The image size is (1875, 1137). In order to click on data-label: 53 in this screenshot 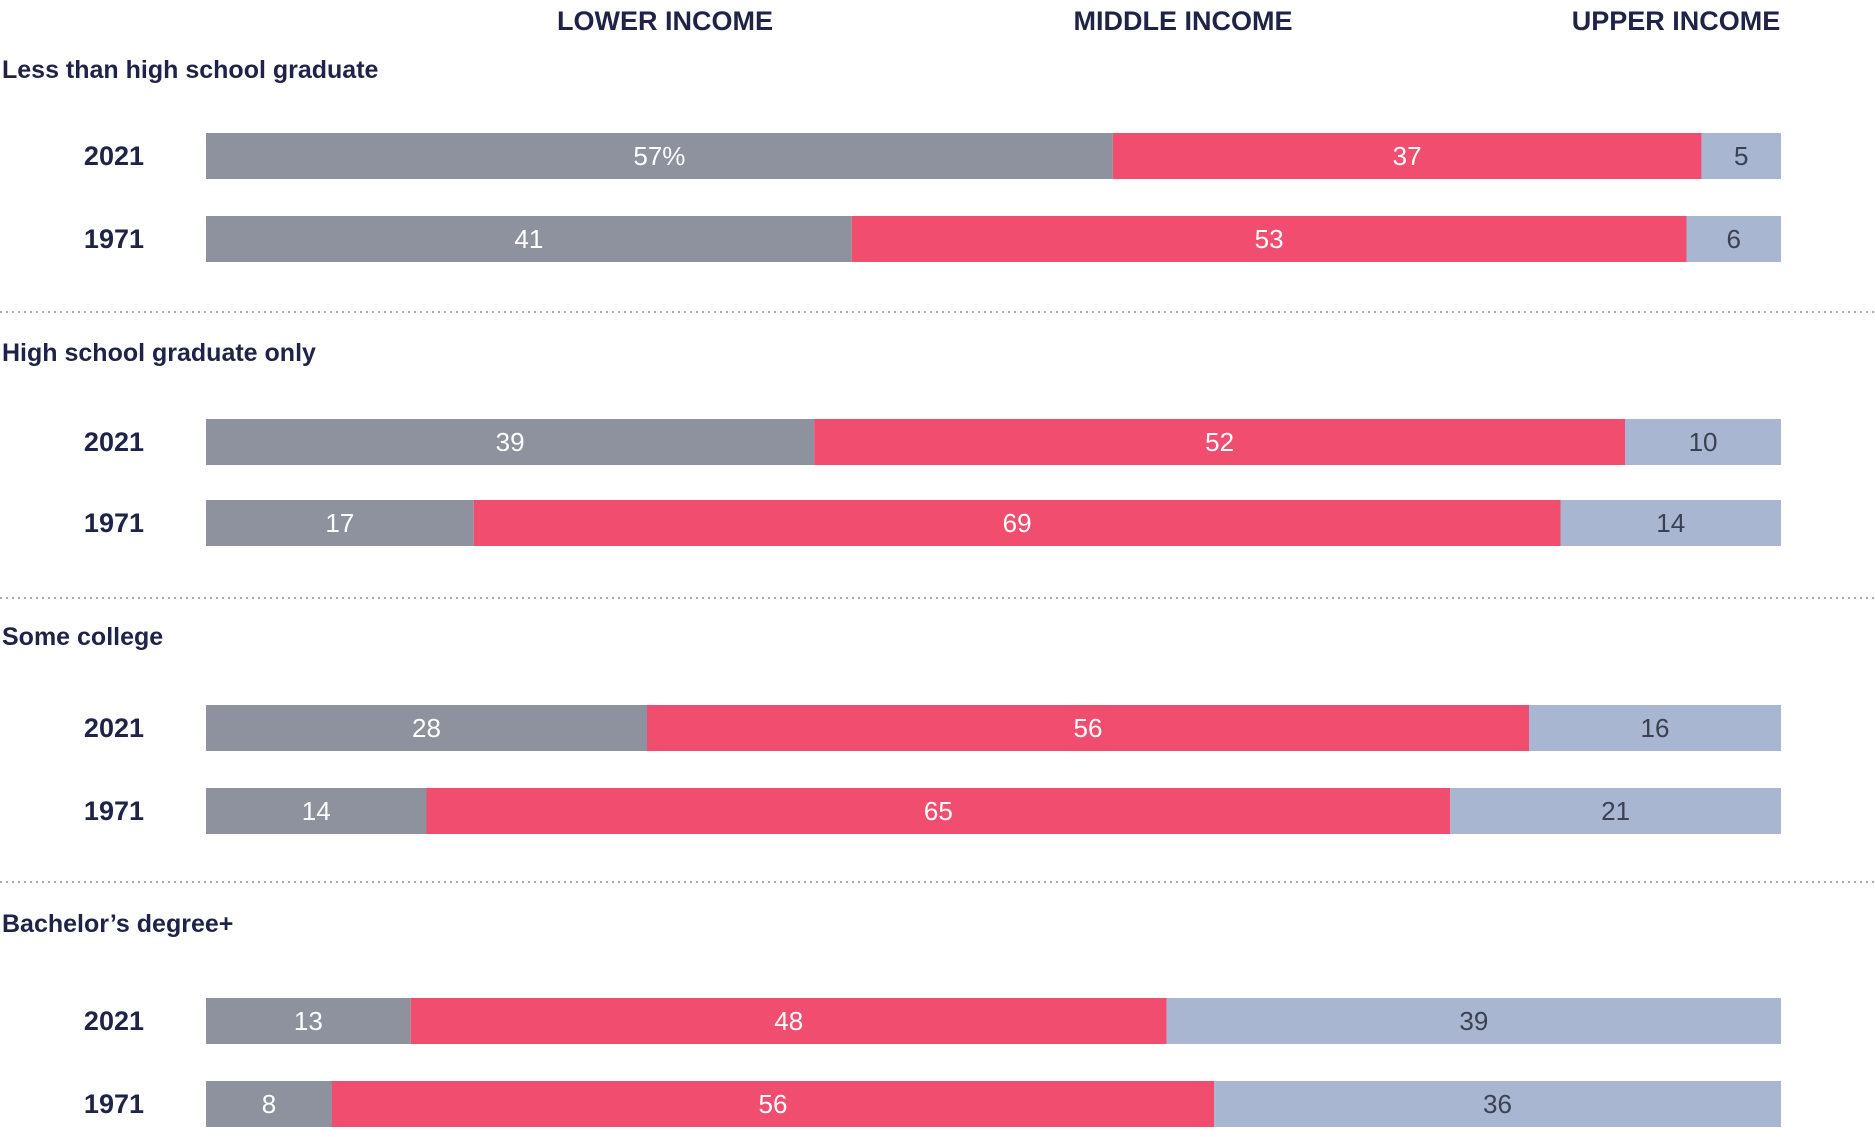, I will do `click(1269, 239)`.